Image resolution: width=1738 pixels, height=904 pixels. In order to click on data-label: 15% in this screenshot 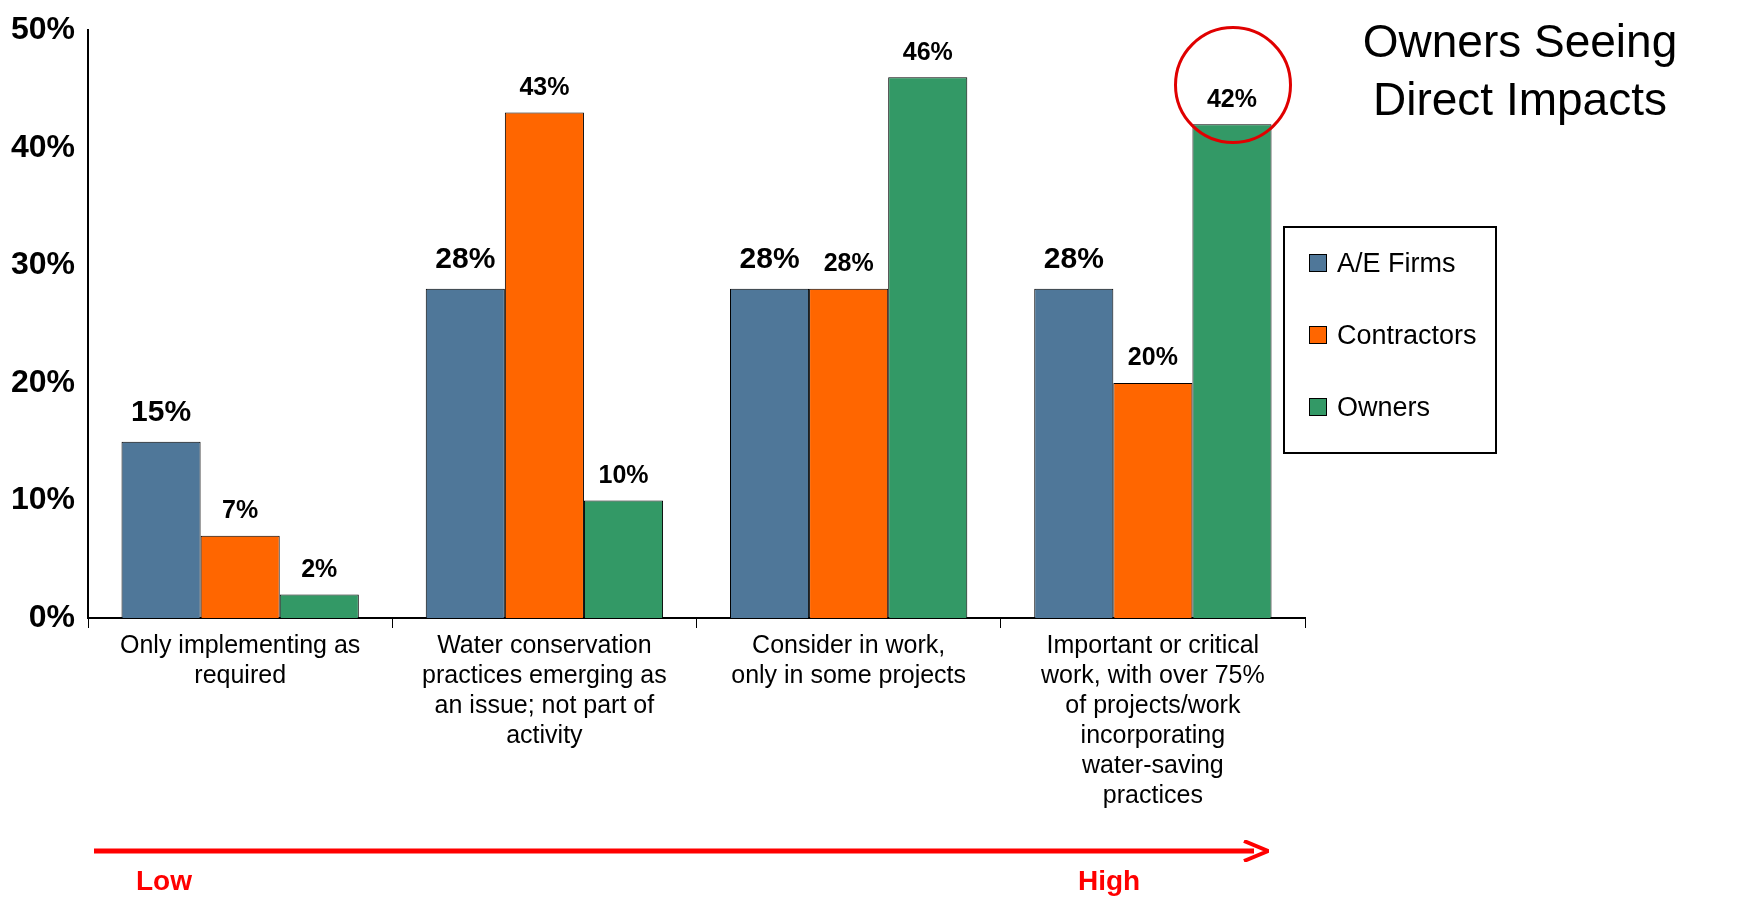, I will do `click(161, 410)`.